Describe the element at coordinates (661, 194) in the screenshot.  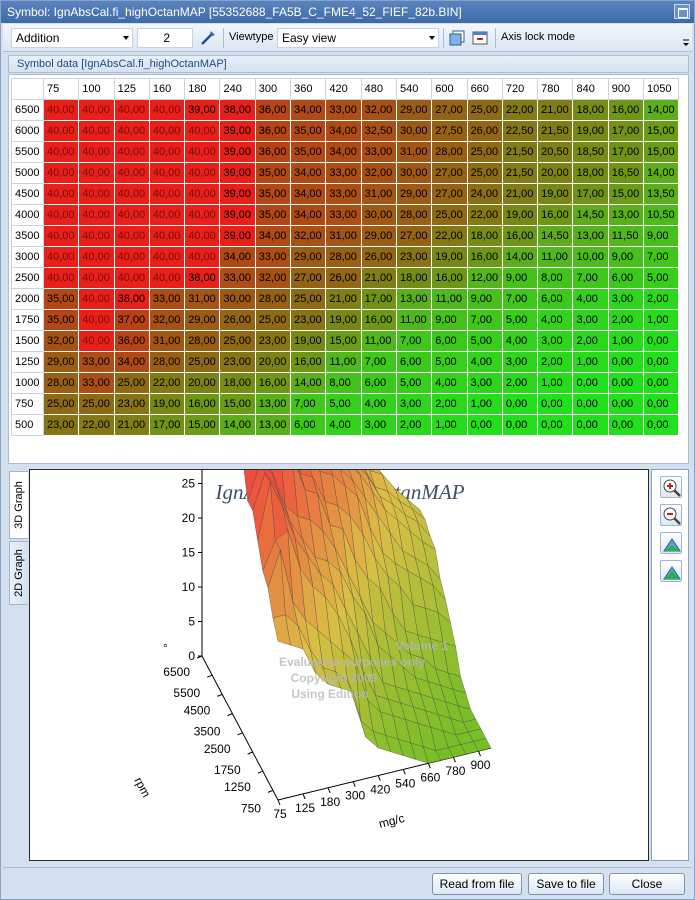
I see `map-cell: 13,50` at that location.